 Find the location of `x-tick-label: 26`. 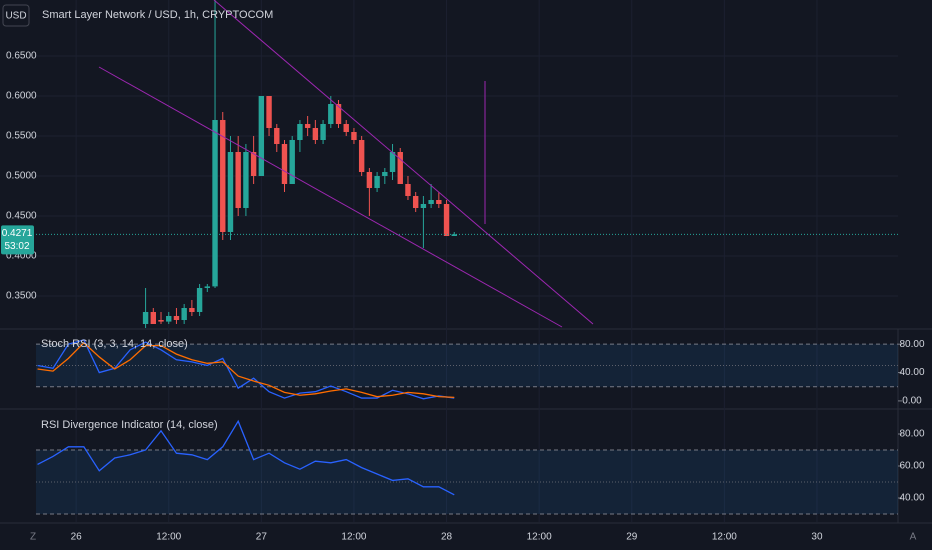

x-tick-label: 26 is located at coordinates (77, 537).